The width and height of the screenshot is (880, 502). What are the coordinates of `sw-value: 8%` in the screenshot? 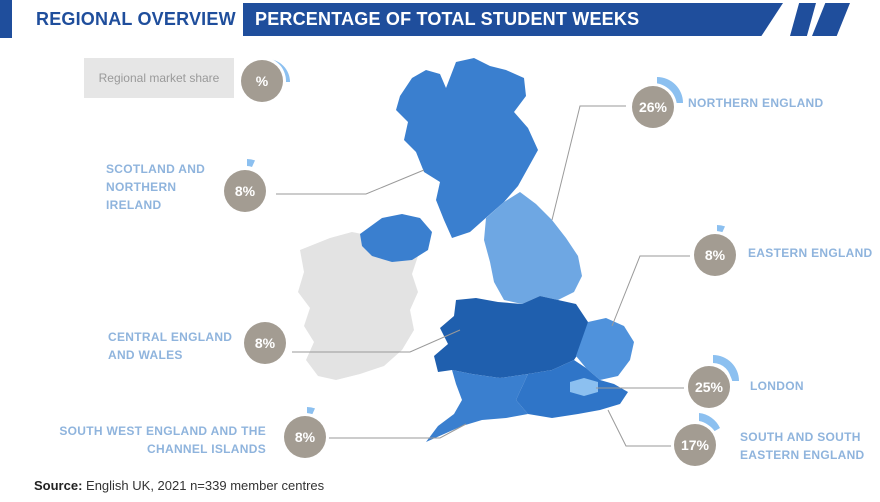 It's located at (305, 437).